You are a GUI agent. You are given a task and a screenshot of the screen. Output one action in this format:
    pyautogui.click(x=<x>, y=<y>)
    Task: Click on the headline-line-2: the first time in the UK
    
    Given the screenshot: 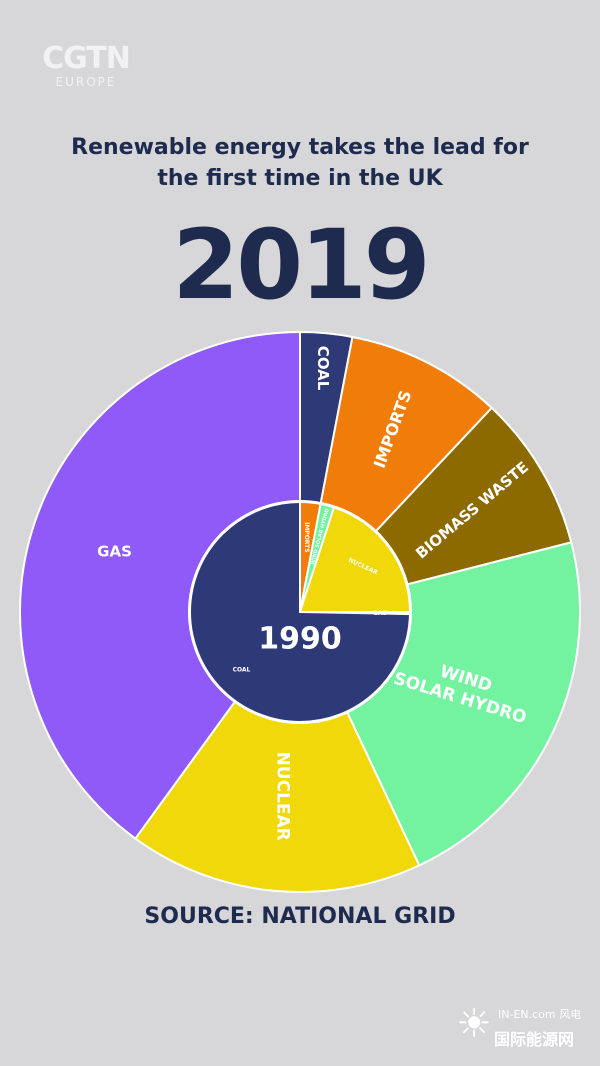 What is the action you would take?
    pyautogui.click(x=300, y=178)
    